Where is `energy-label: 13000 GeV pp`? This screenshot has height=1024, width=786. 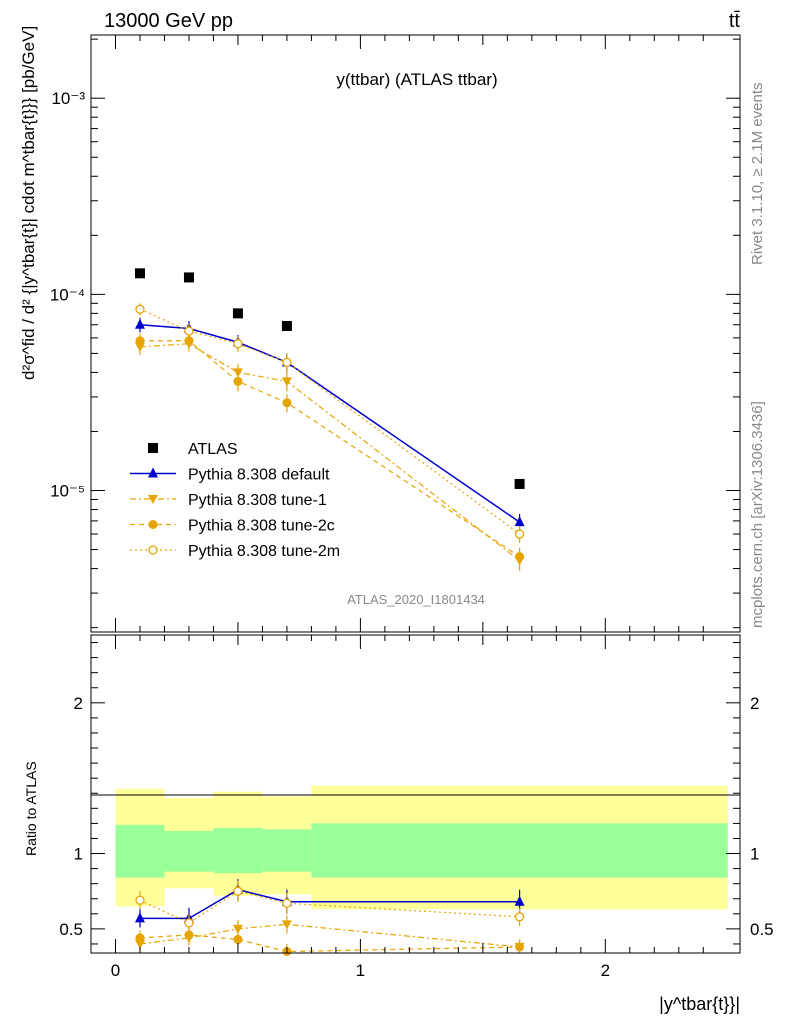 energy-label: 13000 GeV pp is located at coordinates (168, 21).